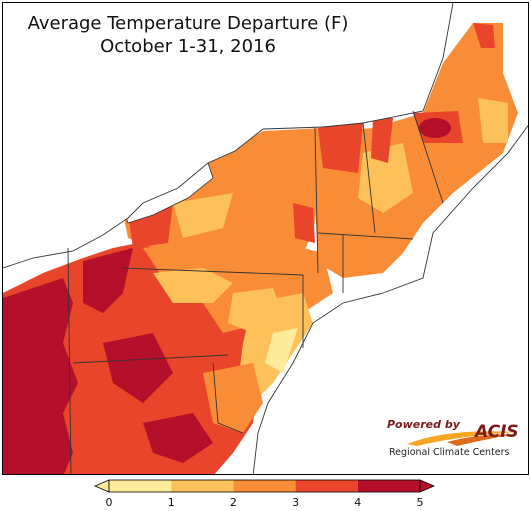 The height and width of the screenshot is (511, 531). Describe the element at coordinates (420, 502) in the screenshot. I see `legend-tick-label: 5` at that location.